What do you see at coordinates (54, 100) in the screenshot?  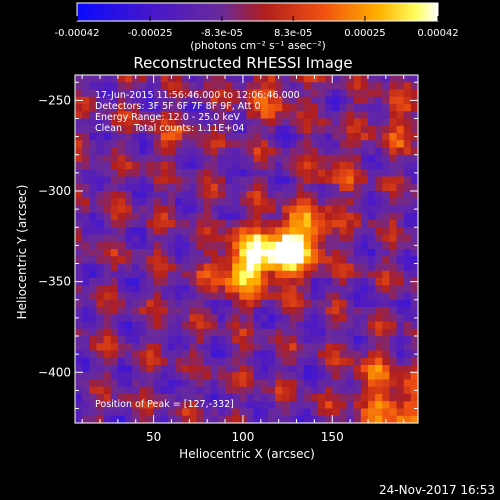 I see `y-tick-label: −250` at bounding box center [54, 100].